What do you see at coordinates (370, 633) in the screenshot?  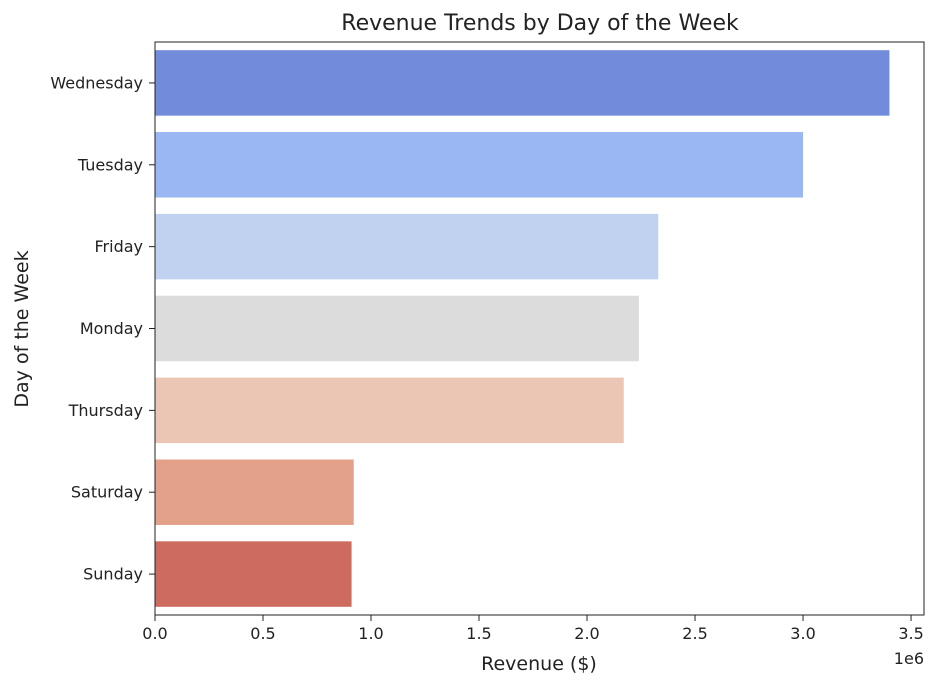 I see `x-tick-label: 1.0` at bounding box center [370, 633].